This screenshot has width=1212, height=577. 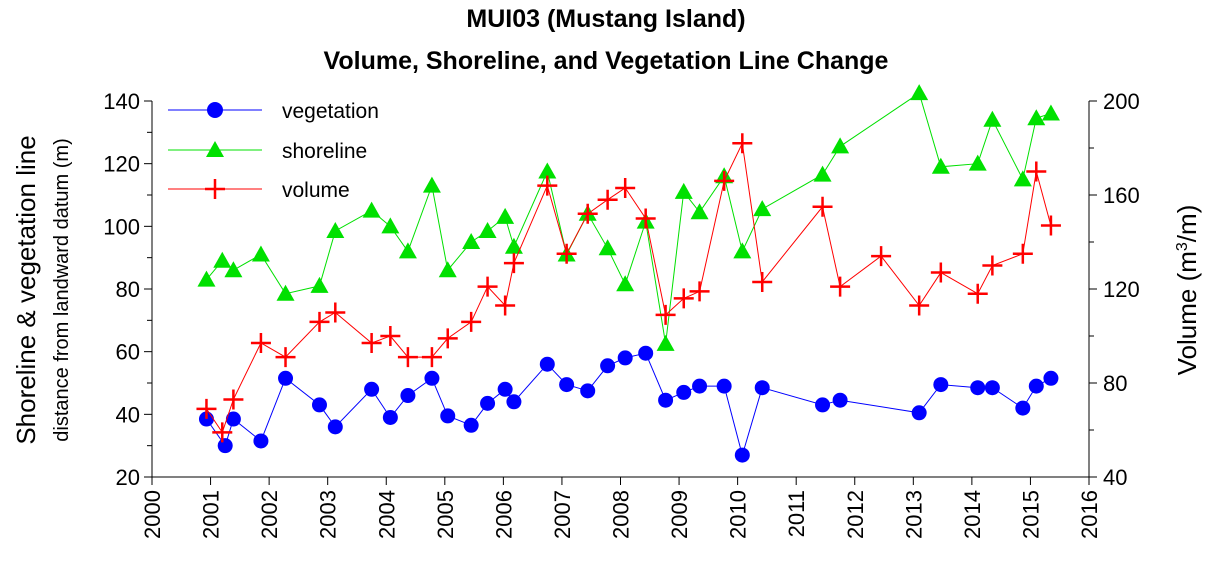 What do you see at coordinates (1089, 514) in the screenshot?
I see `x-tick-label: 2016` at bounding box center [1089, 514].